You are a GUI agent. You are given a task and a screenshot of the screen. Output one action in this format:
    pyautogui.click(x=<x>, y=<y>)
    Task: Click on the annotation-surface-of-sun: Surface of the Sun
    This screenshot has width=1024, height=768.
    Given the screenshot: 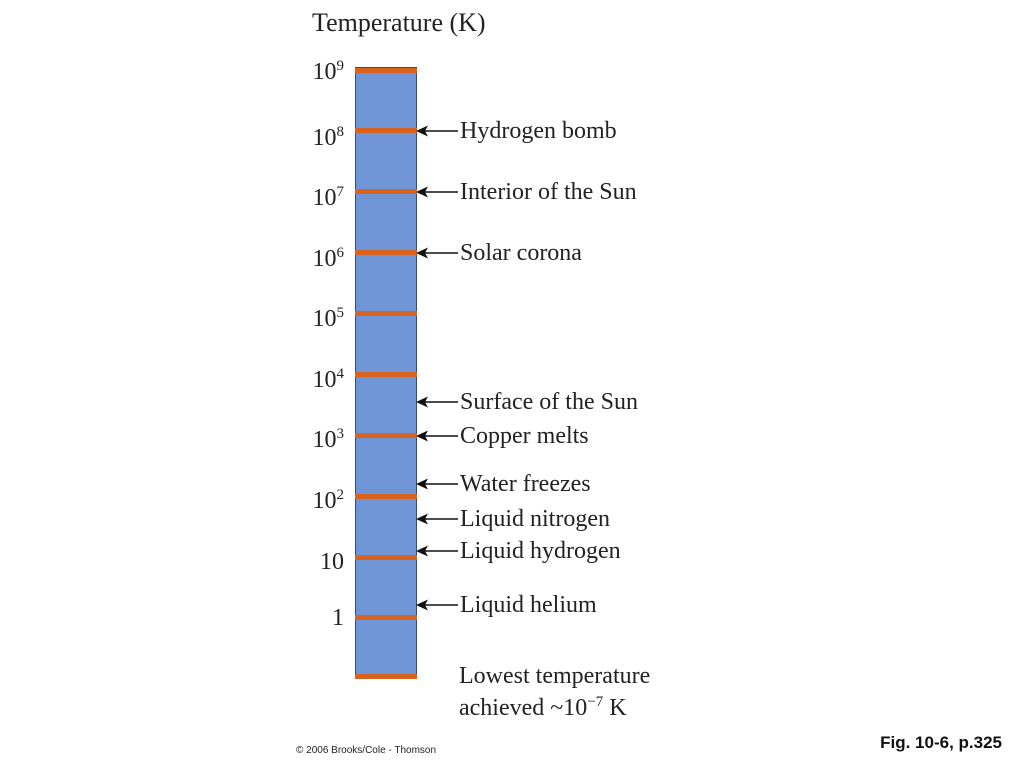 What is the action you would take?
    pyautogui.click(x=527, y=402)
    